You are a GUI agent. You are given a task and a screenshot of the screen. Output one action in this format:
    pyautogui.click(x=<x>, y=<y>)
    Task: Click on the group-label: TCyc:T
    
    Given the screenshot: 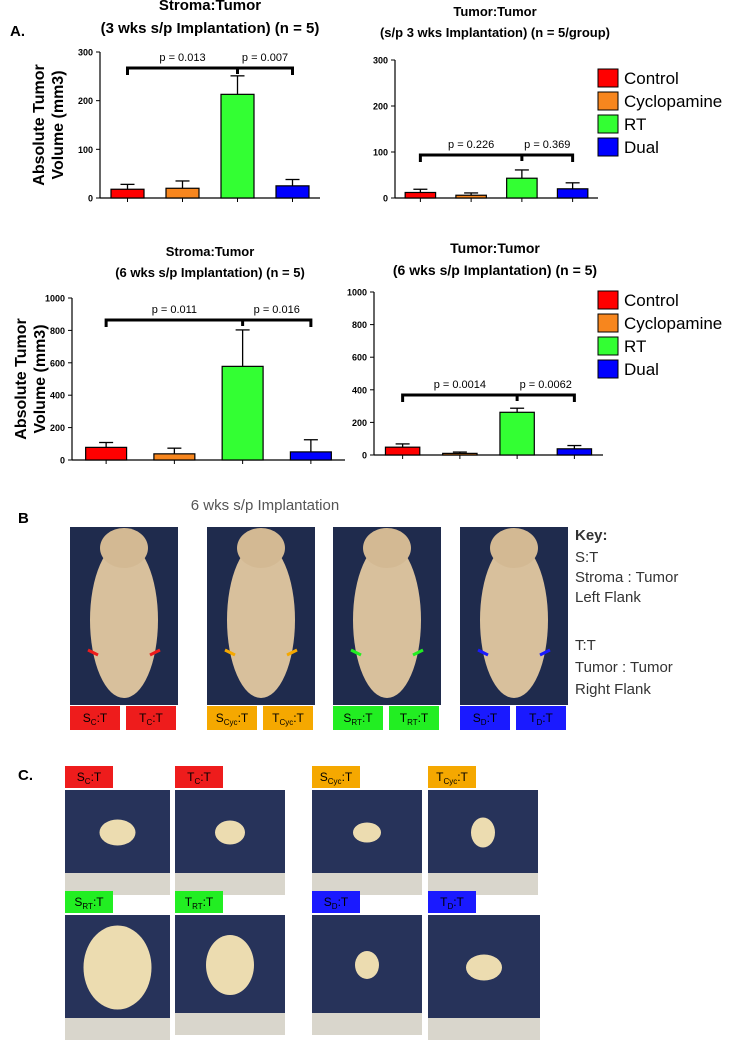 What is the action you would take?
    pyautogui.click(x=288, y=719)
    